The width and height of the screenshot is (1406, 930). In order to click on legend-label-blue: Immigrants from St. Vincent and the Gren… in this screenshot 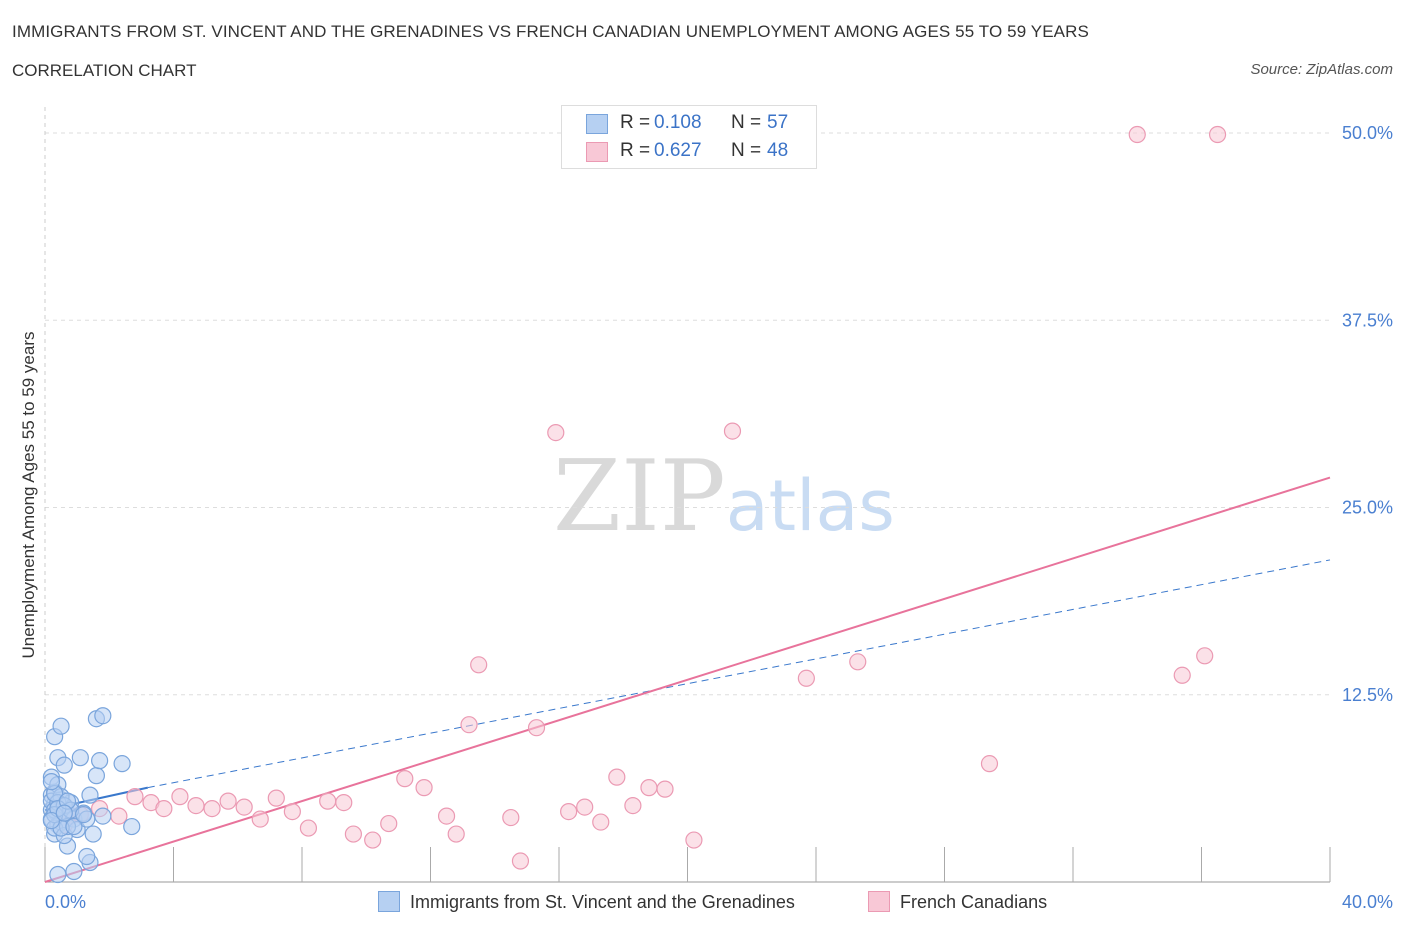, I will do `click(602, 902)`.